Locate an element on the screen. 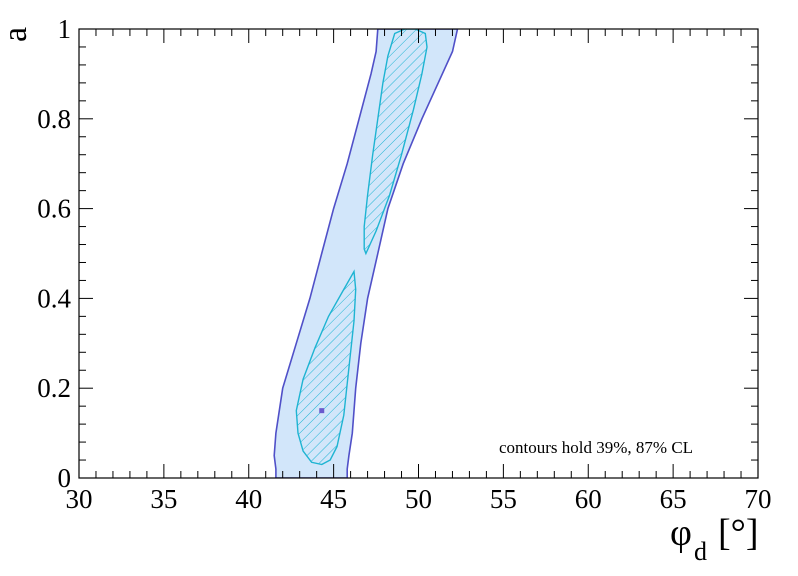 The image size is (798, 576). x-axis-title-subscript: d is located at coordinates (700, 551).